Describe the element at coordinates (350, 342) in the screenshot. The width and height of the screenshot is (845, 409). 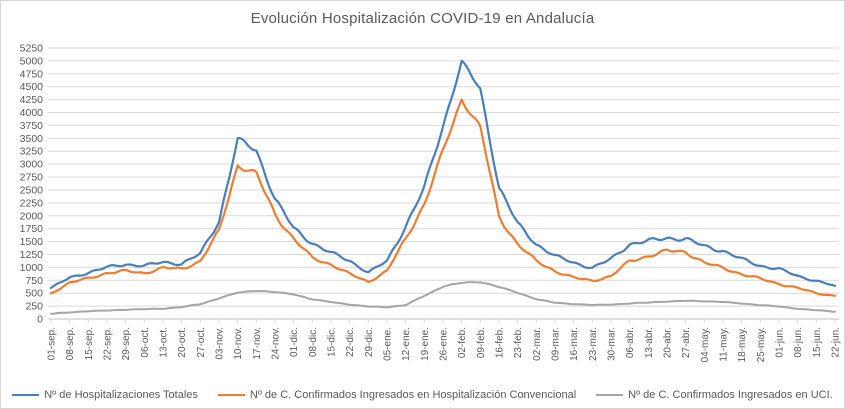
I see `x-tick-label: 22-dic.` at that location.